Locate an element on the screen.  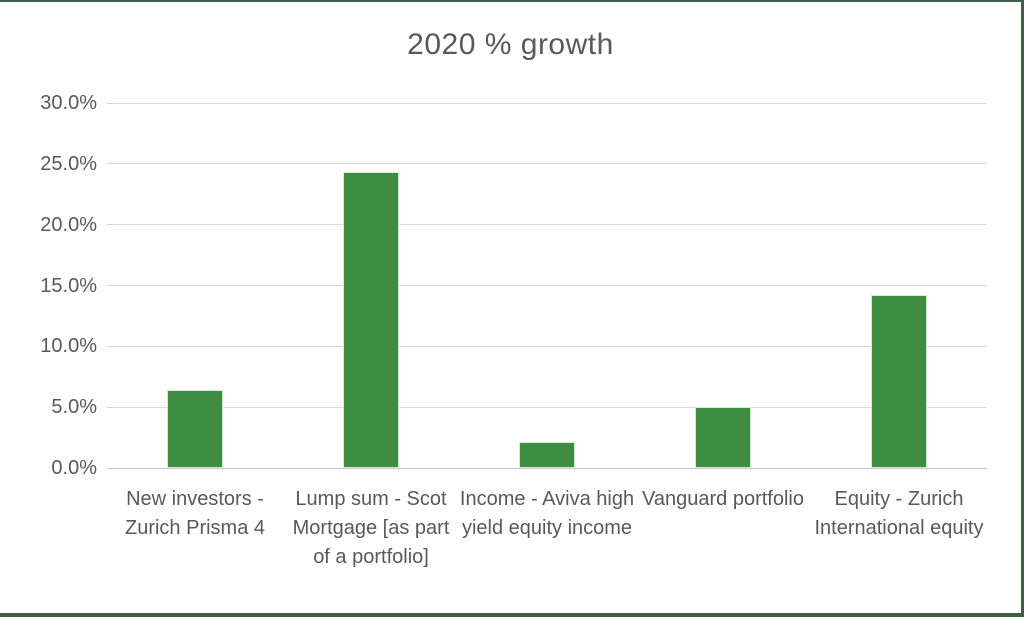
y-tick-label: 25.0% is located at coordinates (68, 163).